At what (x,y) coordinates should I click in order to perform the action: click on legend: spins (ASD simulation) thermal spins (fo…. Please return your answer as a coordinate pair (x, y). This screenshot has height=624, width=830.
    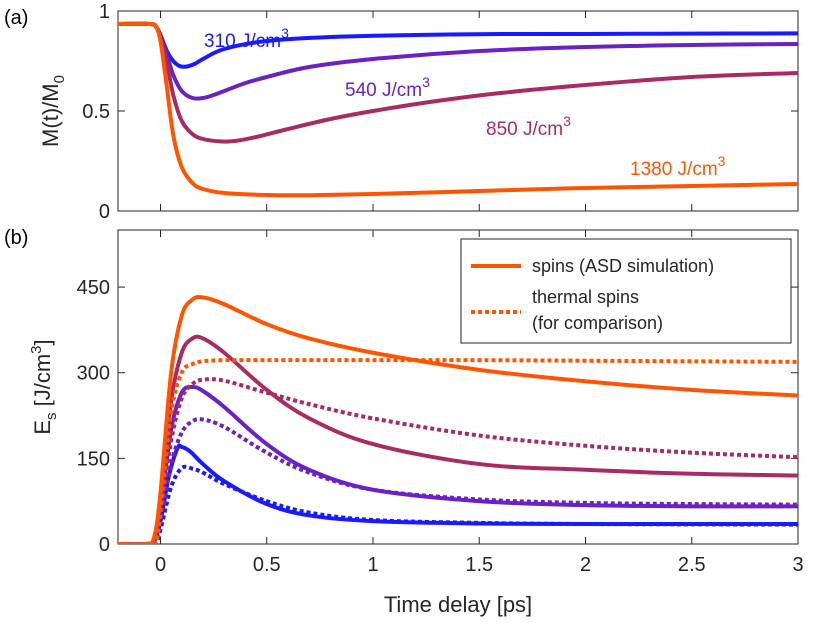
    Looking at the image, I should click on (626, 291).